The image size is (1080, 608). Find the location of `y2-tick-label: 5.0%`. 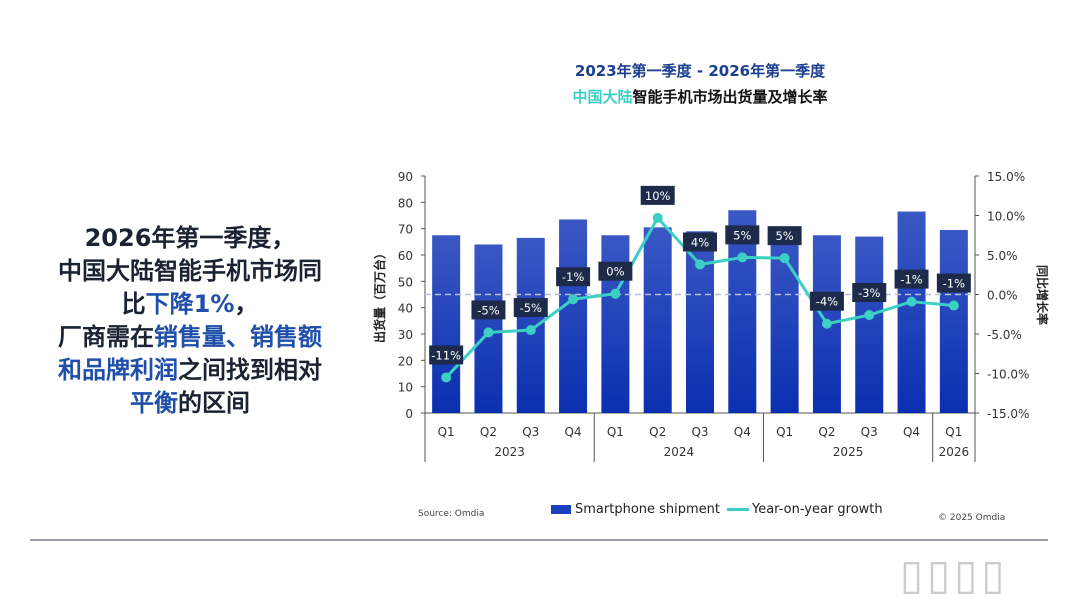

y2-tick-label: 5.0% is located at coordinates (1002, 256).